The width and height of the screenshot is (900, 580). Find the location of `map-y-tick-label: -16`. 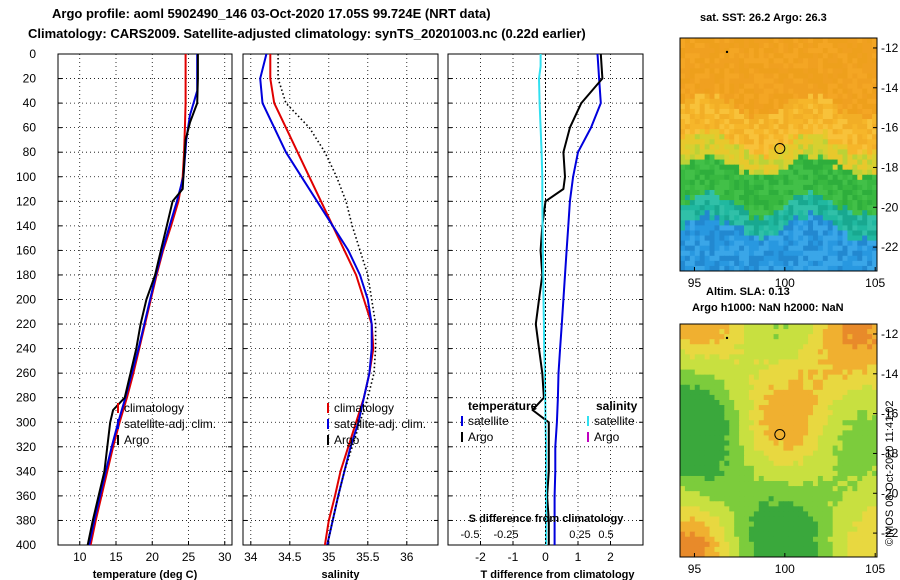

map-y-tick-label: -16 is located at coordinates (890, 128).